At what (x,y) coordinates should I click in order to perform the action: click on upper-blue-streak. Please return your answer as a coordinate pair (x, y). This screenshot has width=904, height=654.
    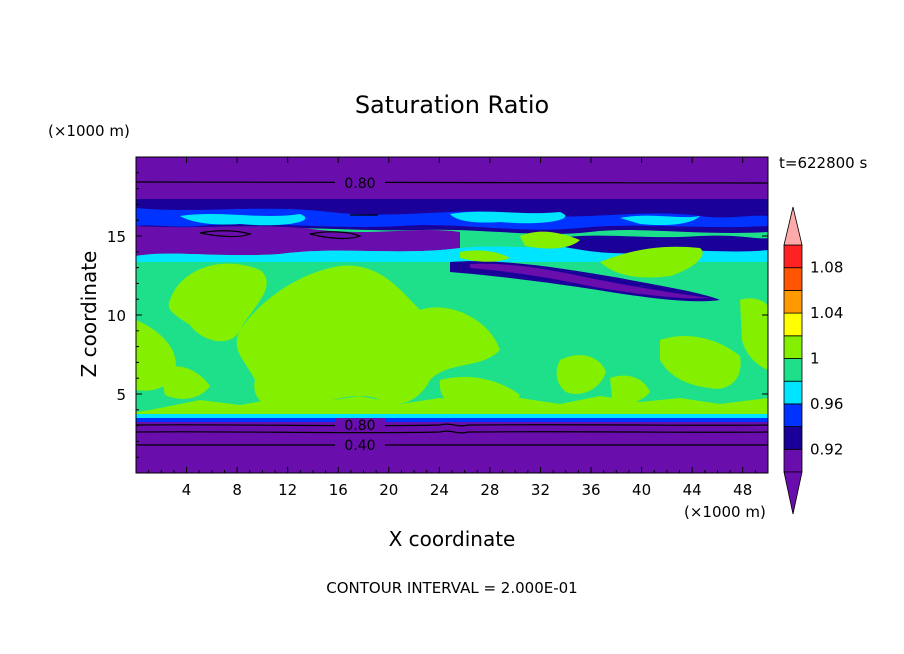
    Looking at the image, I should click on (452, 219).